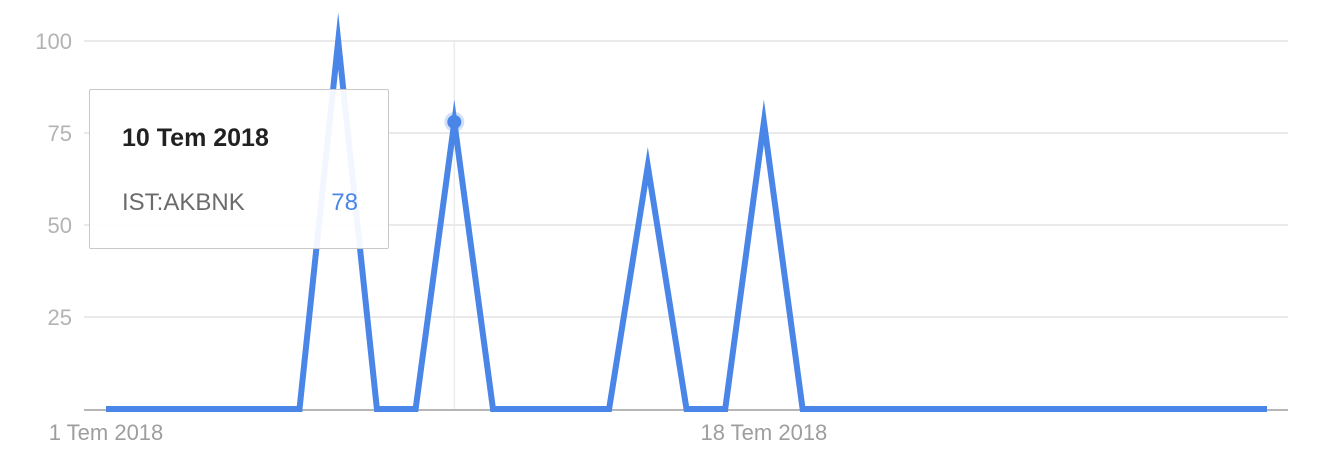 The height and width of the screenshot is (462, 1324). I want to click on highlight-point, so click(454, 121).